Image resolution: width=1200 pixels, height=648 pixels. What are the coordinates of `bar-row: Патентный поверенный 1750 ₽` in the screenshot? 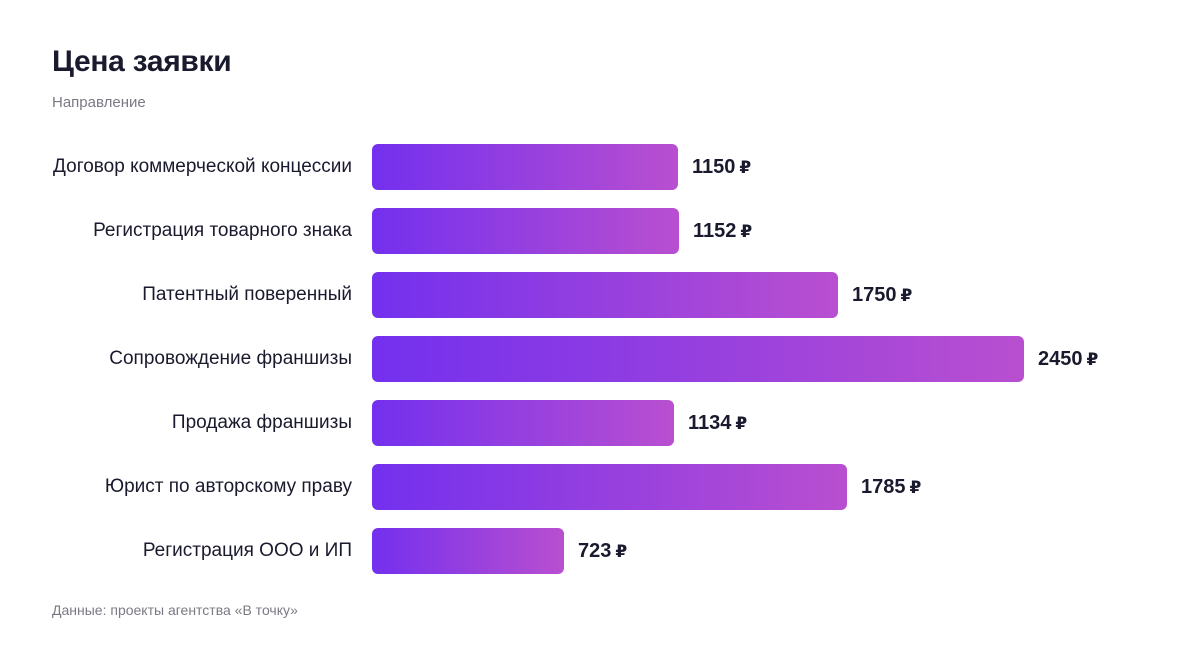 It's located at (600, 295).